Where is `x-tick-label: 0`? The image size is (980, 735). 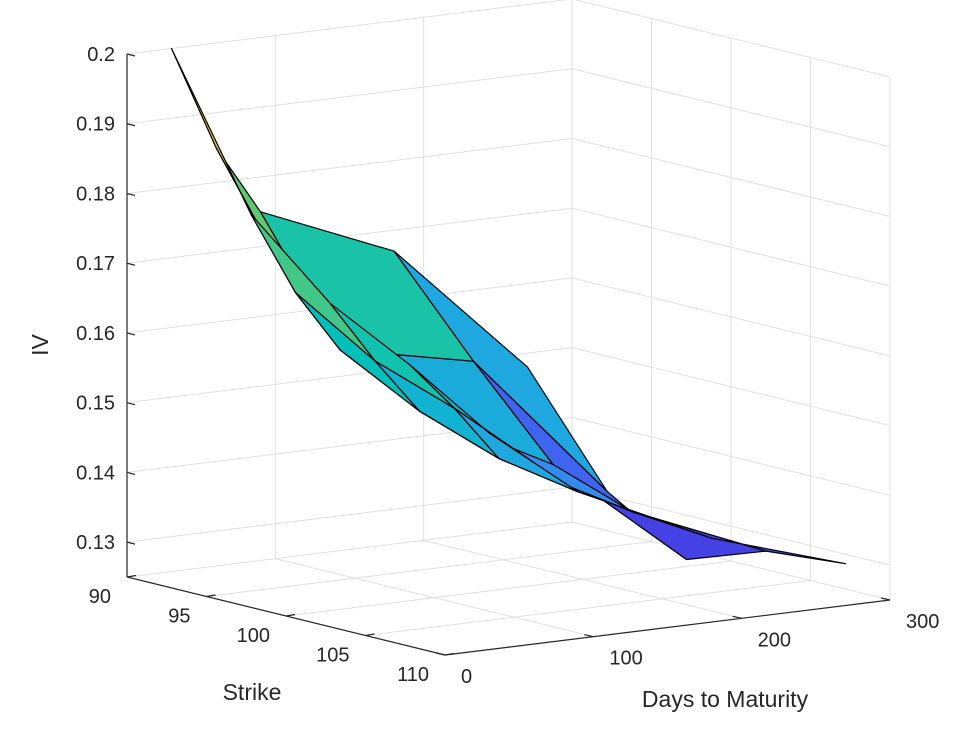
x-tick-label: 0 is located at coordinates (466, 677).